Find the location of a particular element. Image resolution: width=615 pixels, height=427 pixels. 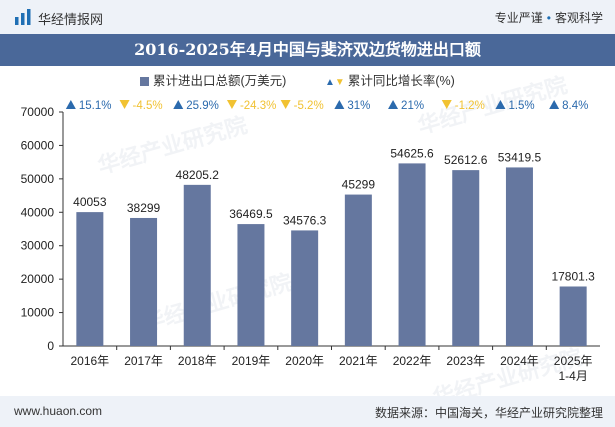

slogan-right: 客观科学 is located at coordinates (578, 18).